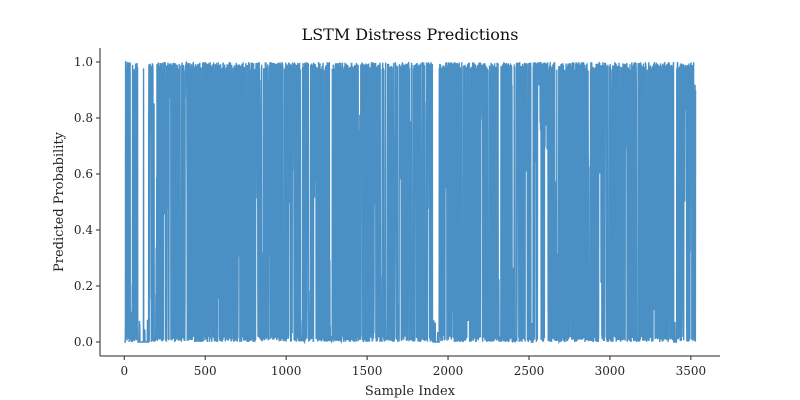  What do you see at coordinates (410, 391) in the screenshot?
I see `x-axis-label: Sample Index` at bounding box center [410, 391].